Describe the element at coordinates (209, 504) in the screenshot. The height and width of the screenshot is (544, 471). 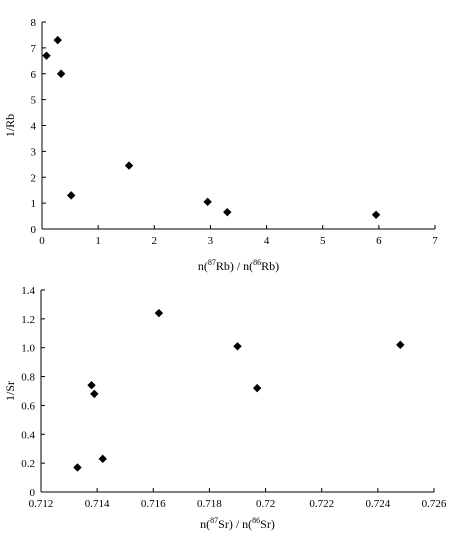
I see `x-tick-label: 0.718` at that location.